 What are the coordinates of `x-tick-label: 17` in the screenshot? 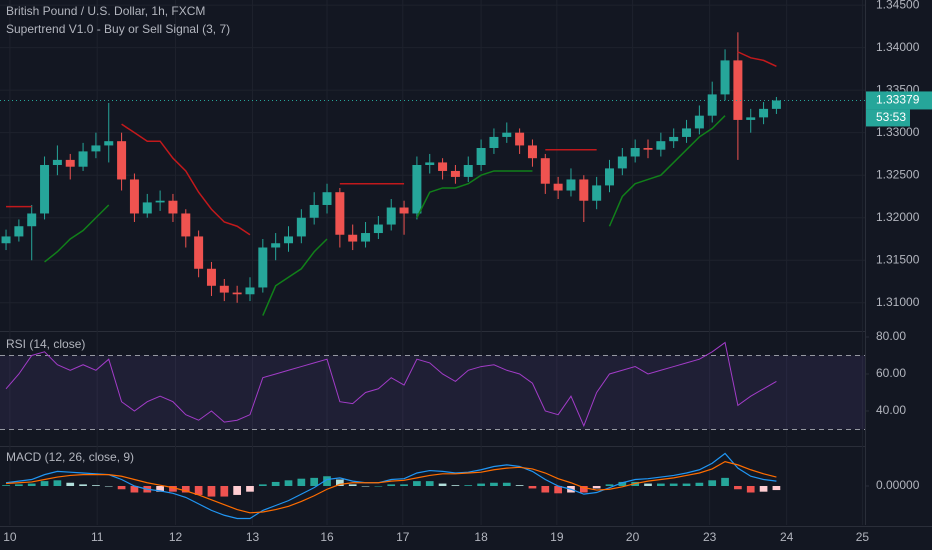 It's located at (403, 537).